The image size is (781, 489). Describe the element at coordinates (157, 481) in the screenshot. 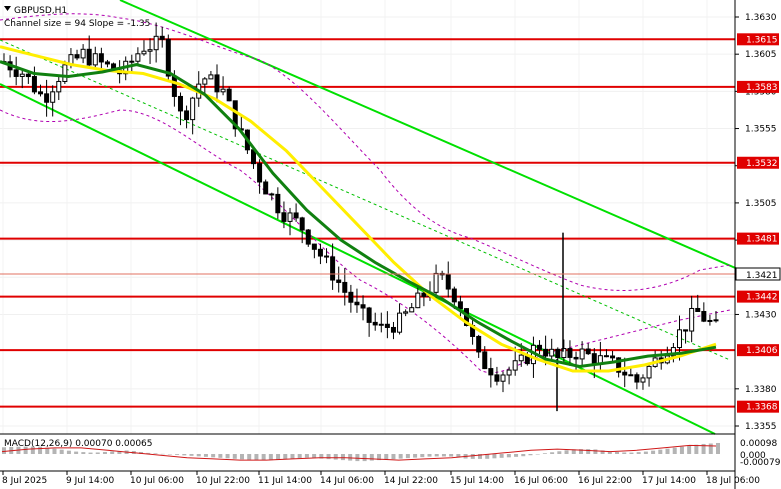

I see `x-tick-label: 10 Jul 06:00` at that location.